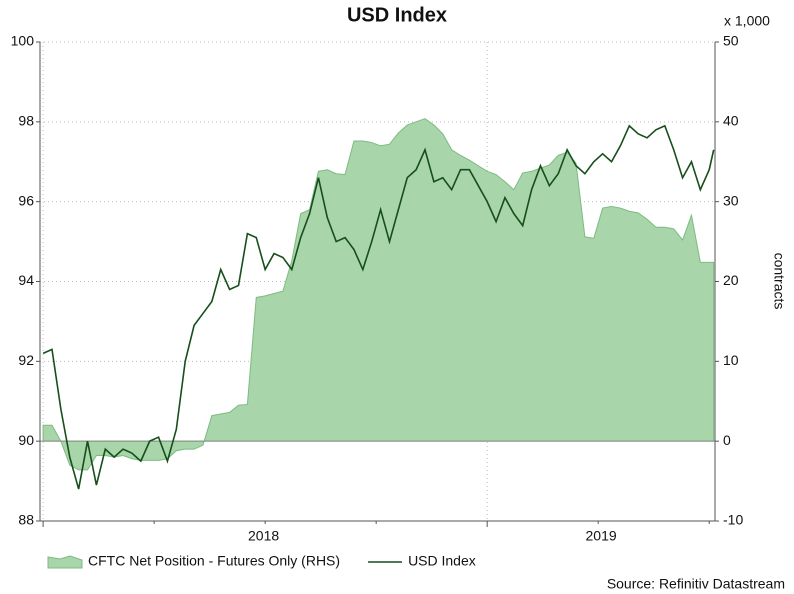  What do you see at coordinates (601, 536) in the screenshot?
I see `x-tick-label: 2019` at bounding box center [601, 536].